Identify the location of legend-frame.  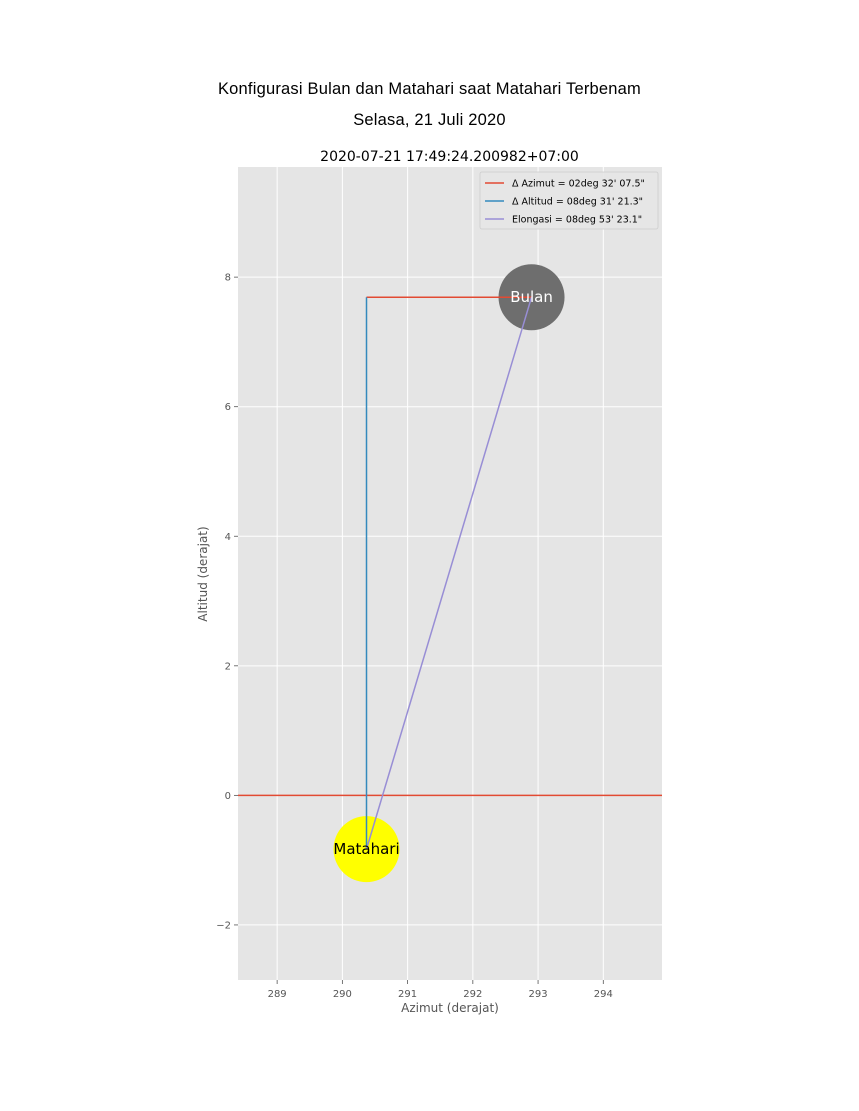
(569, 200).